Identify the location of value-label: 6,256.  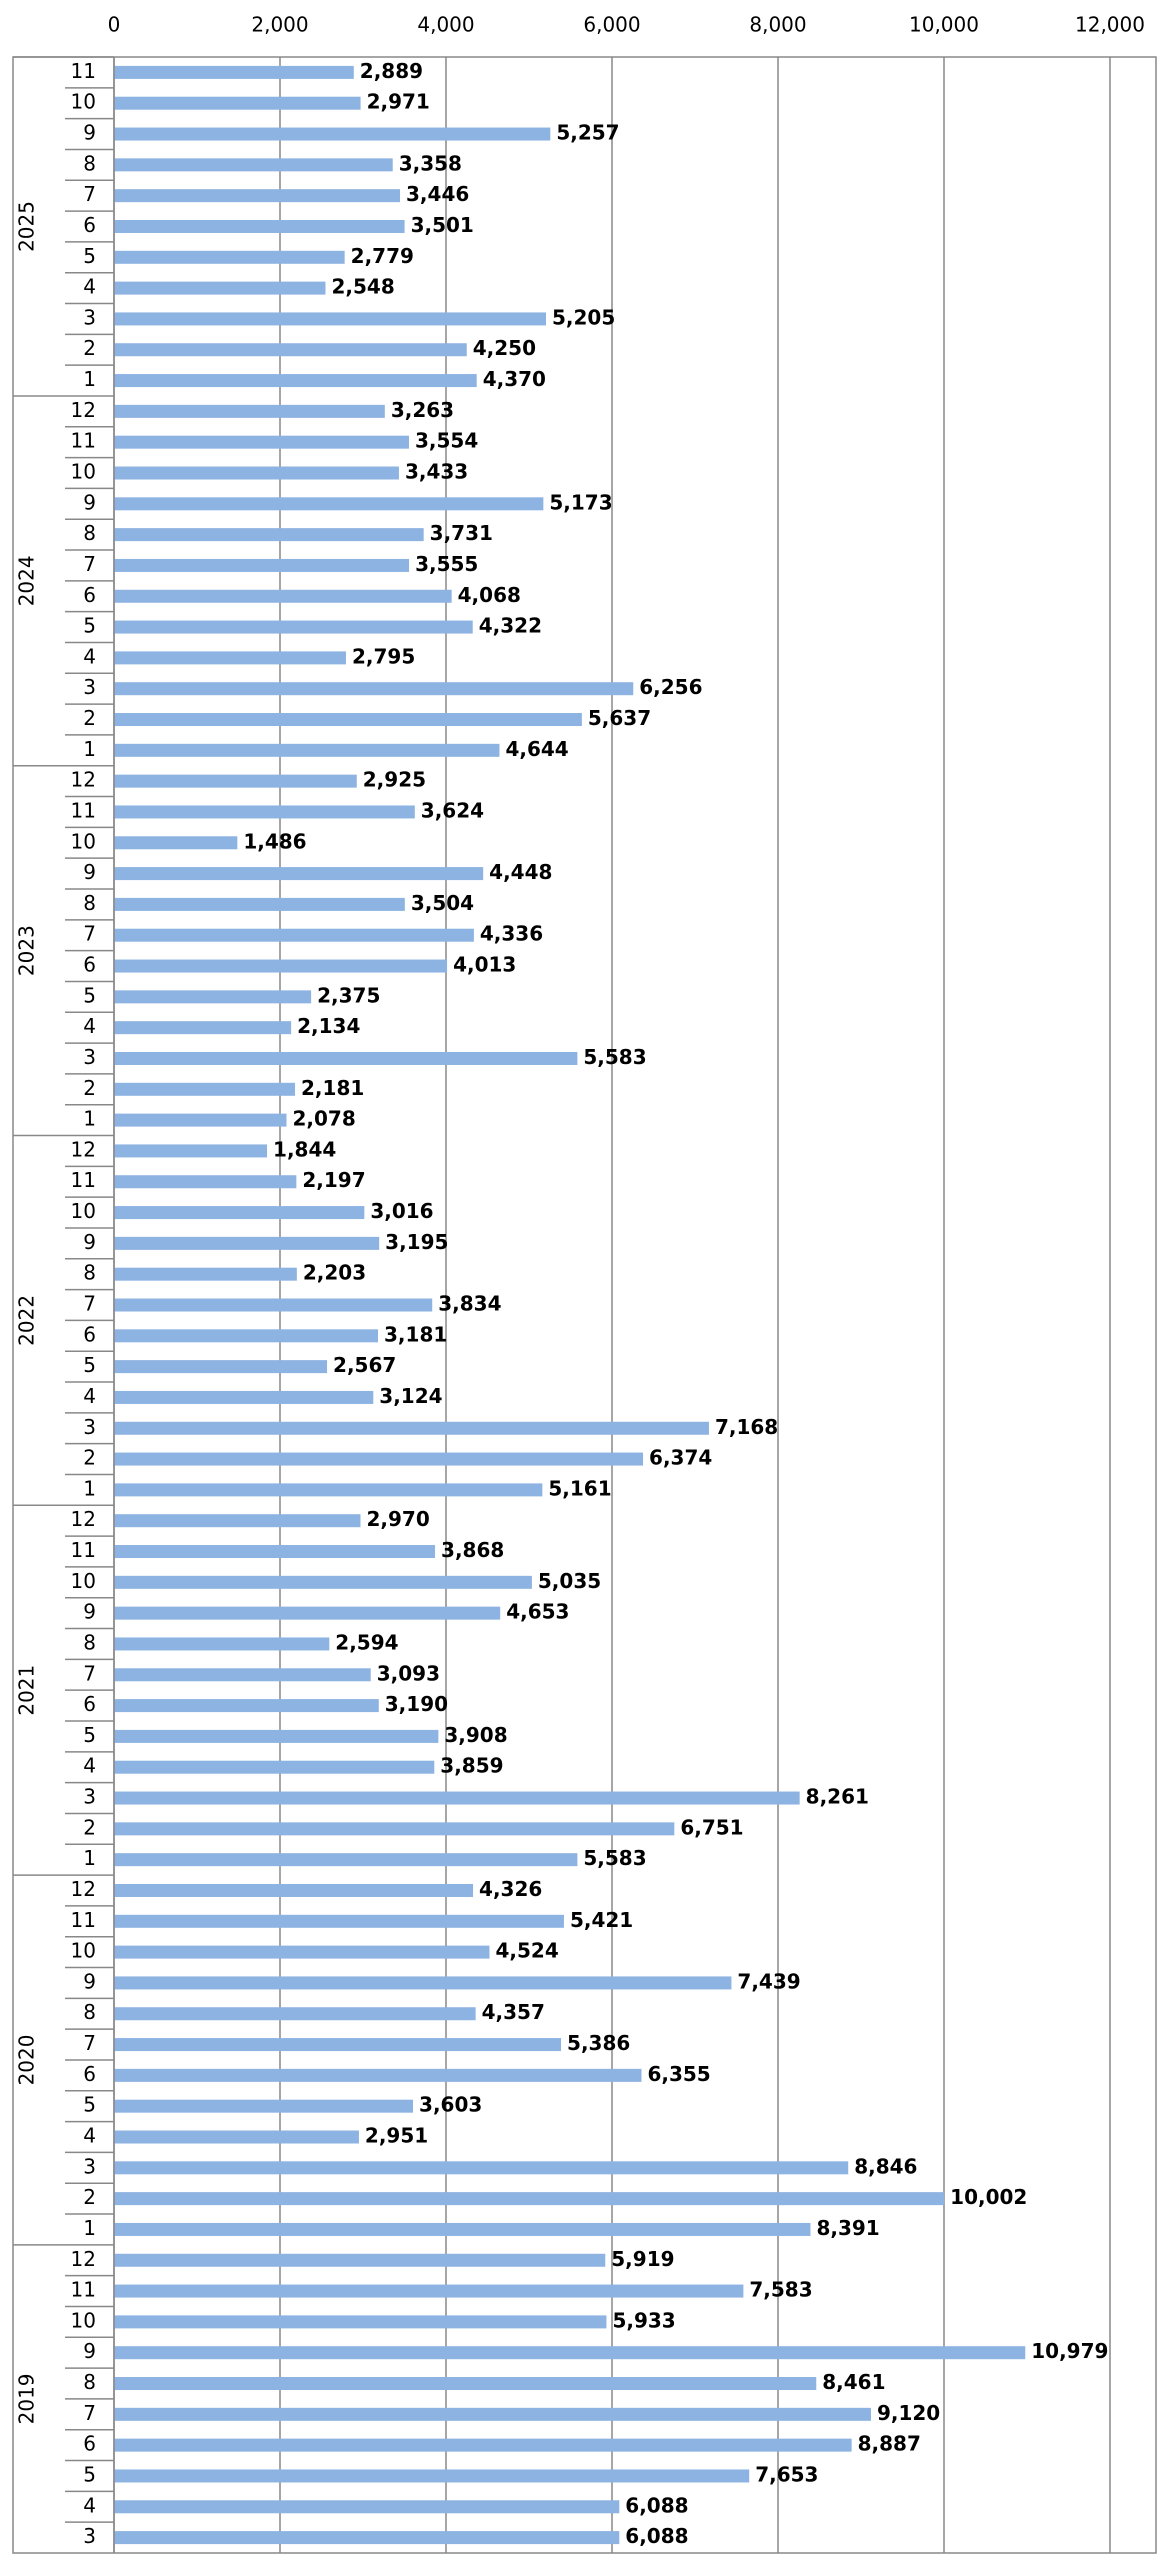
(670, 687).